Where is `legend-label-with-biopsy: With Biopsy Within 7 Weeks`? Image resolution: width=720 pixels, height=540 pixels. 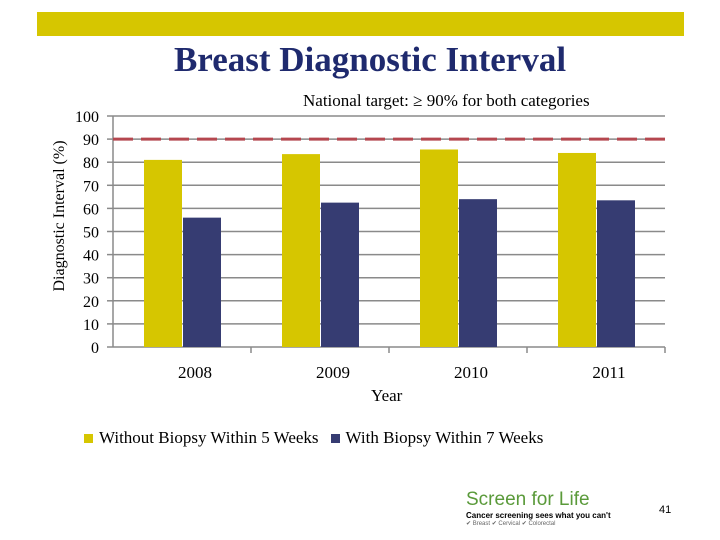 legend-label-with-biopsy: With Biopsy Within 7 Weeks is located at coordinates (444, 437).